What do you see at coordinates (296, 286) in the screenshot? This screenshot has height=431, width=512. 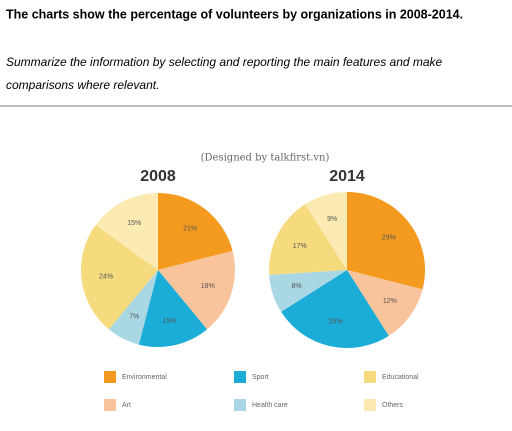 I see `slice-label: 8%` at bounding box center [296, 286].